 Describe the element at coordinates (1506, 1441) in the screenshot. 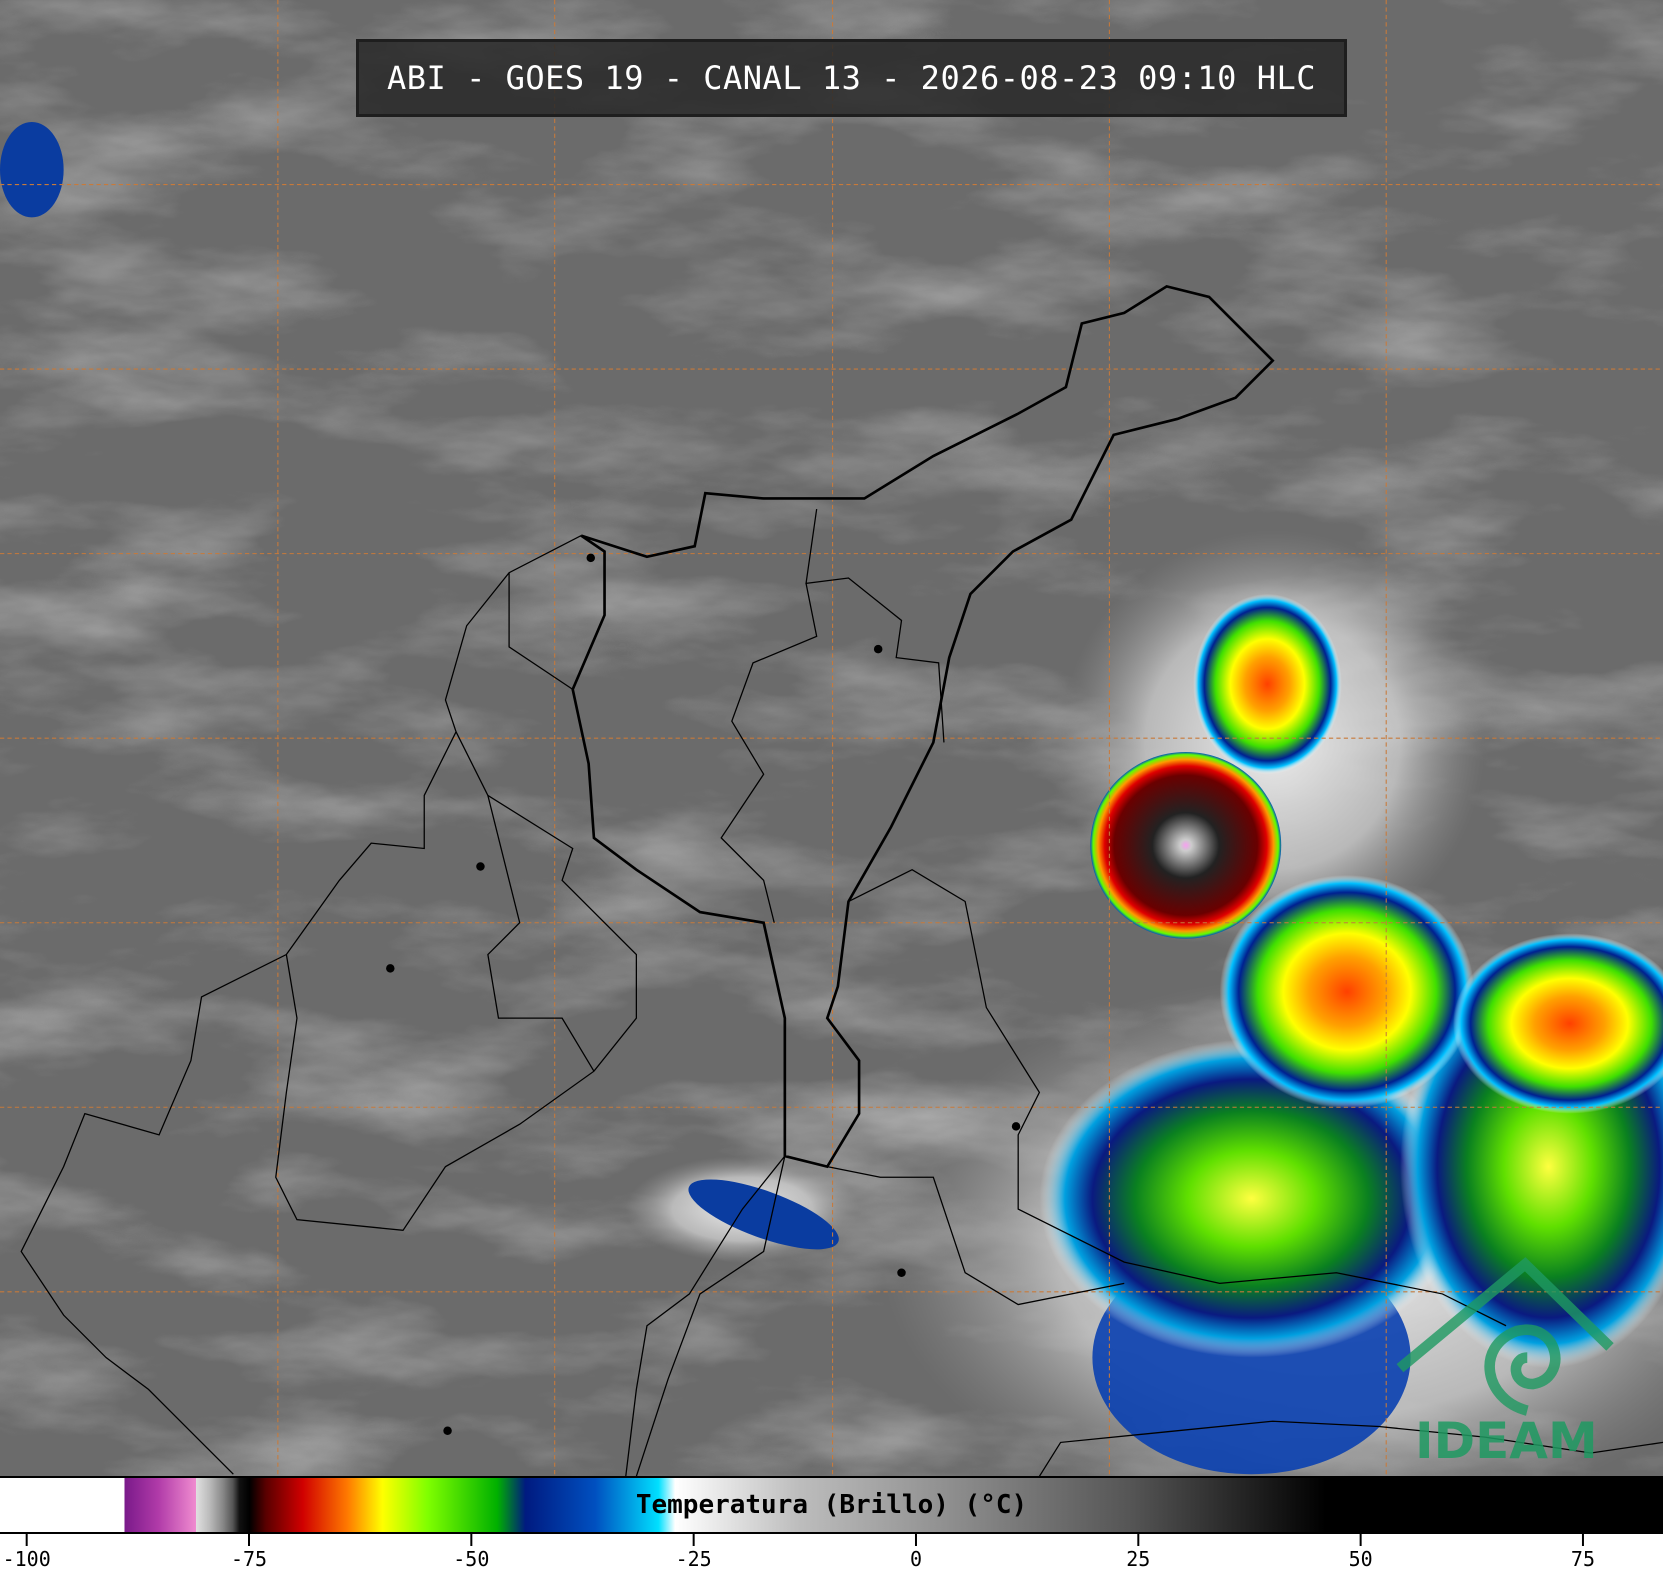

I see `logo-text: IDEAM` at that location.